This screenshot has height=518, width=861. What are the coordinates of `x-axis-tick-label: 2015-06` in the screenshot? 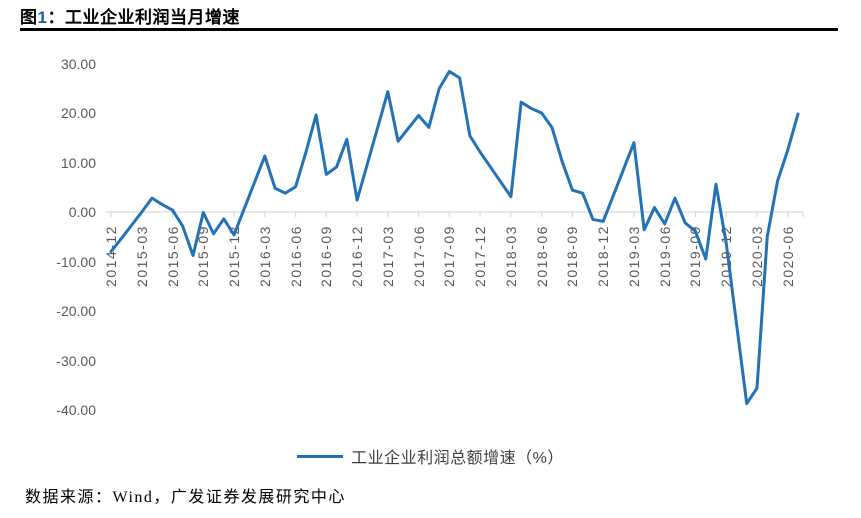 It's located at (172, 256).